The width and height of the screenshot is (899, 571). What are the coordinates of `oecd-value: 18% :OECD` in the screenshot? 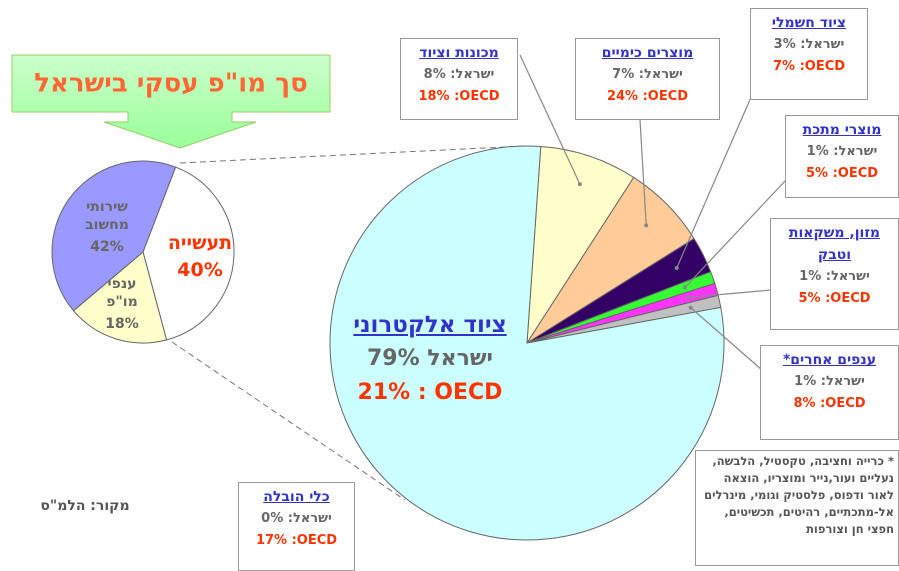 It's located at (459, 96).